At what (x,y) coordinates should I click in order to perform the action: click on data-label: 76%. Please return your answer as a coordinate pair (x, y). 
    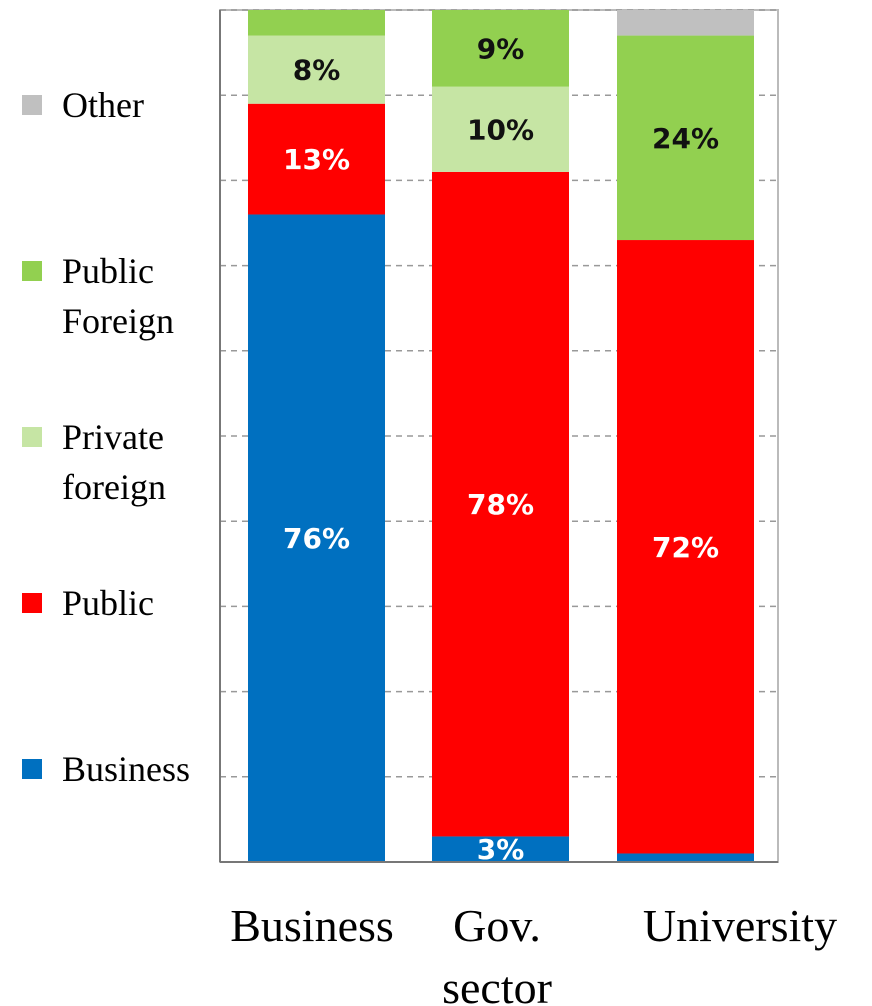
    Looking at the image, I should click on (316, 538).